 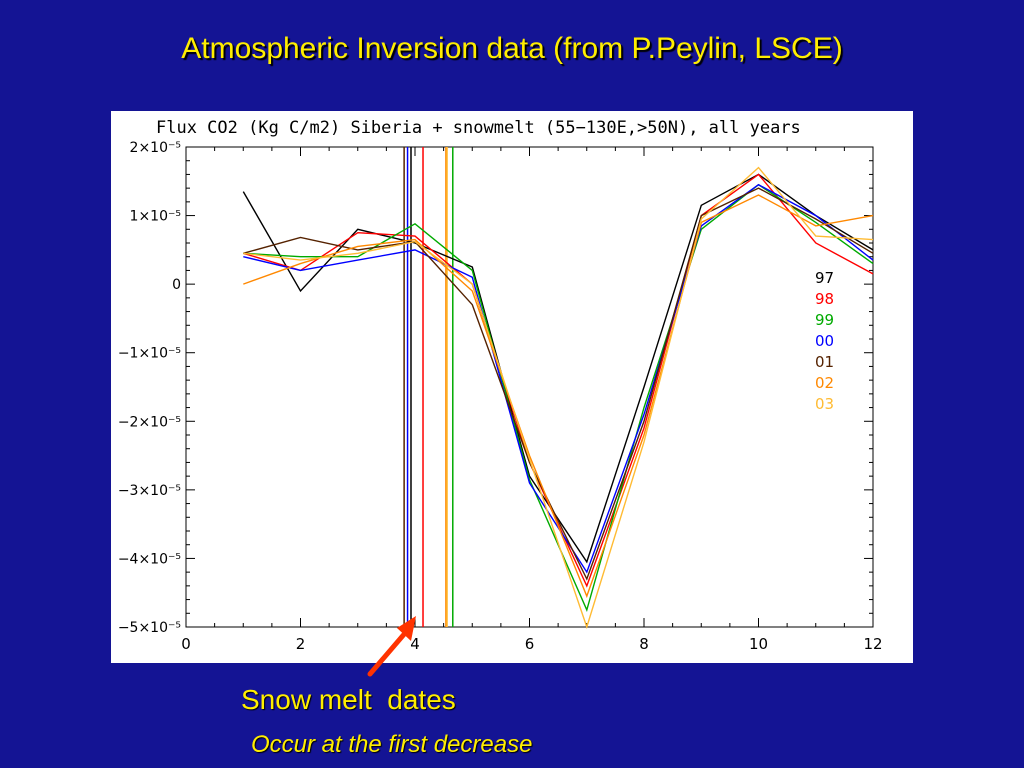 I want to click on legend-entry-99: 99, so click(x=824, y=320).